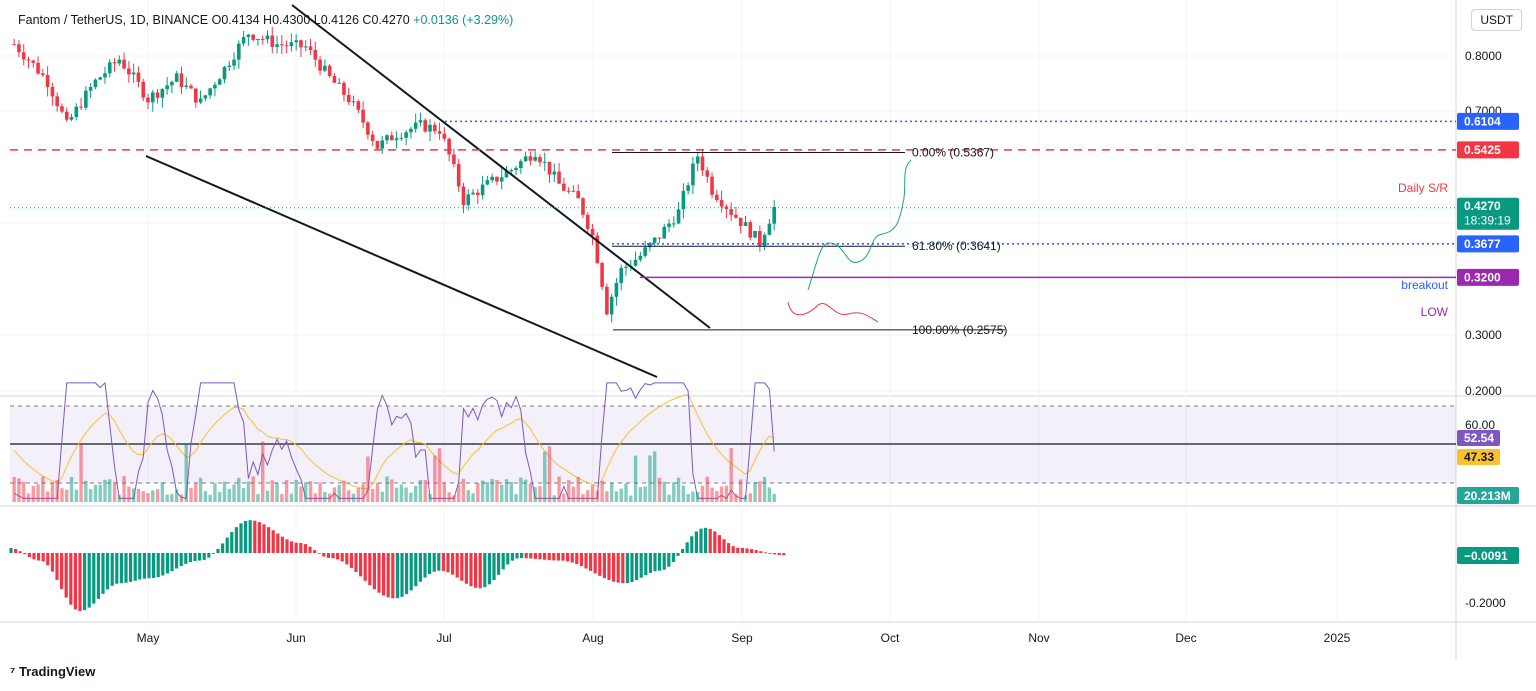 This screenshot has height=691, width=1536. What do you see at coordinates (859, 225) in the screenshot?
I see `projected-bullish-path` at bounding box center [859, 225].